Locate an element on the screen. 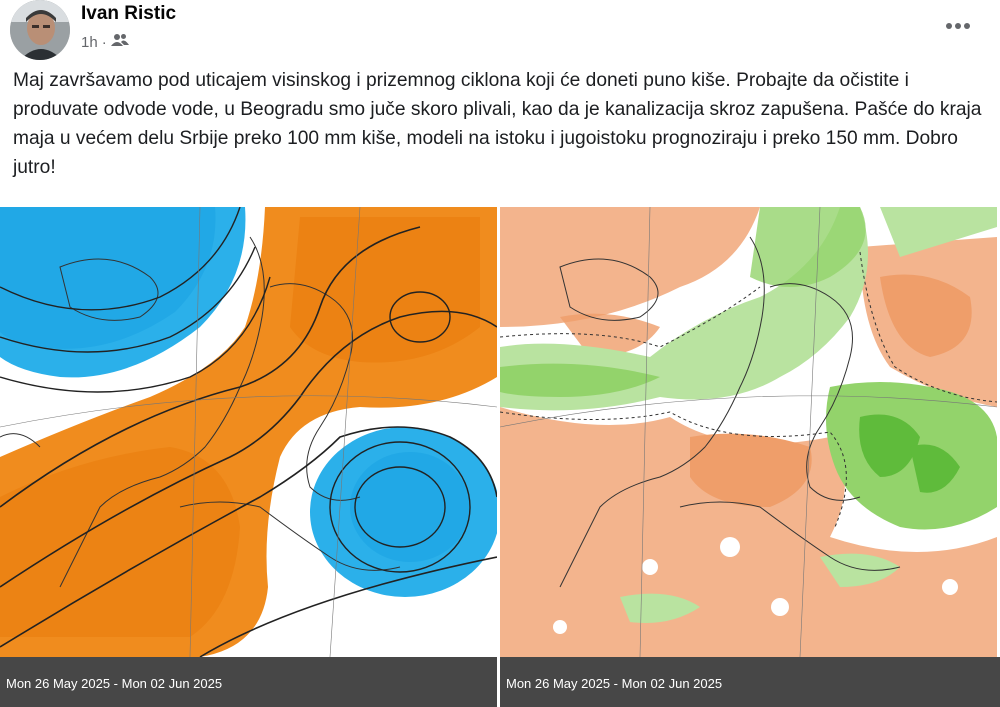 The image size is (1000, 707). post-header: Ivan Ristic 1h · is located at coordinates (500, 32).